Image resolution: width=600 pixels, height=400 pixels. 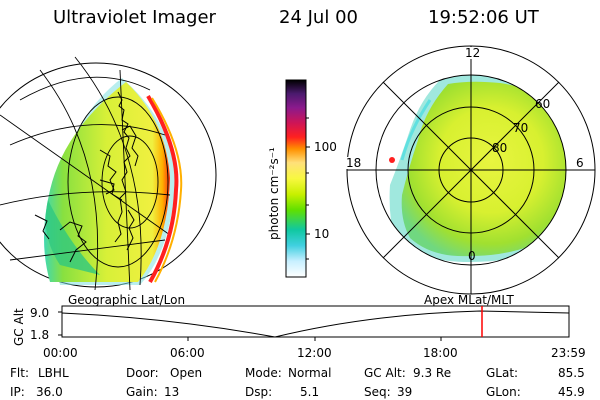 I want to click on flt-value: LBHL, so click(x=53, y=373).